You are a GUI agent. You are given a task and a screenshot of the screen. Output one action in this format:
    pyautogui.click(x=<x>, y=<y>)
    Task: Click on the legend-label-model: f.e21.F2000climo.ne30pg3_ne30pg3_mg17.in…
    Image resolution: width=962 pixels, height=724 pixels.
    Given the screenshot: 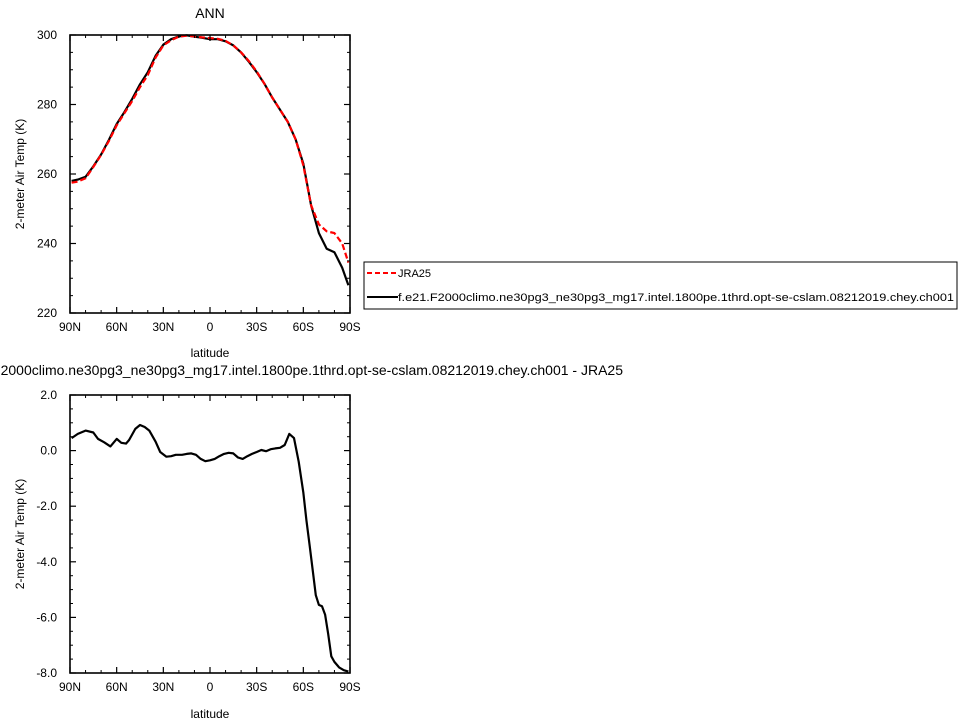 What is the action you would take?
    pyautogui.click(x=676, y=298)
    